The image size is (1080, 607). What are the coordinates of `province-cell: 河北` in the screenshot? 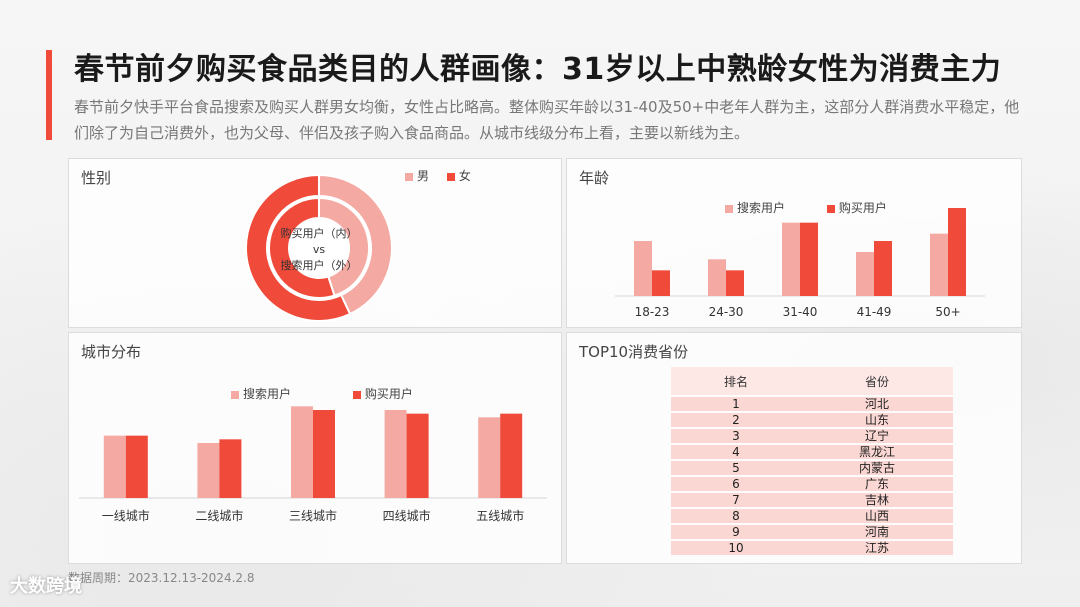 It's located at (877, 404).